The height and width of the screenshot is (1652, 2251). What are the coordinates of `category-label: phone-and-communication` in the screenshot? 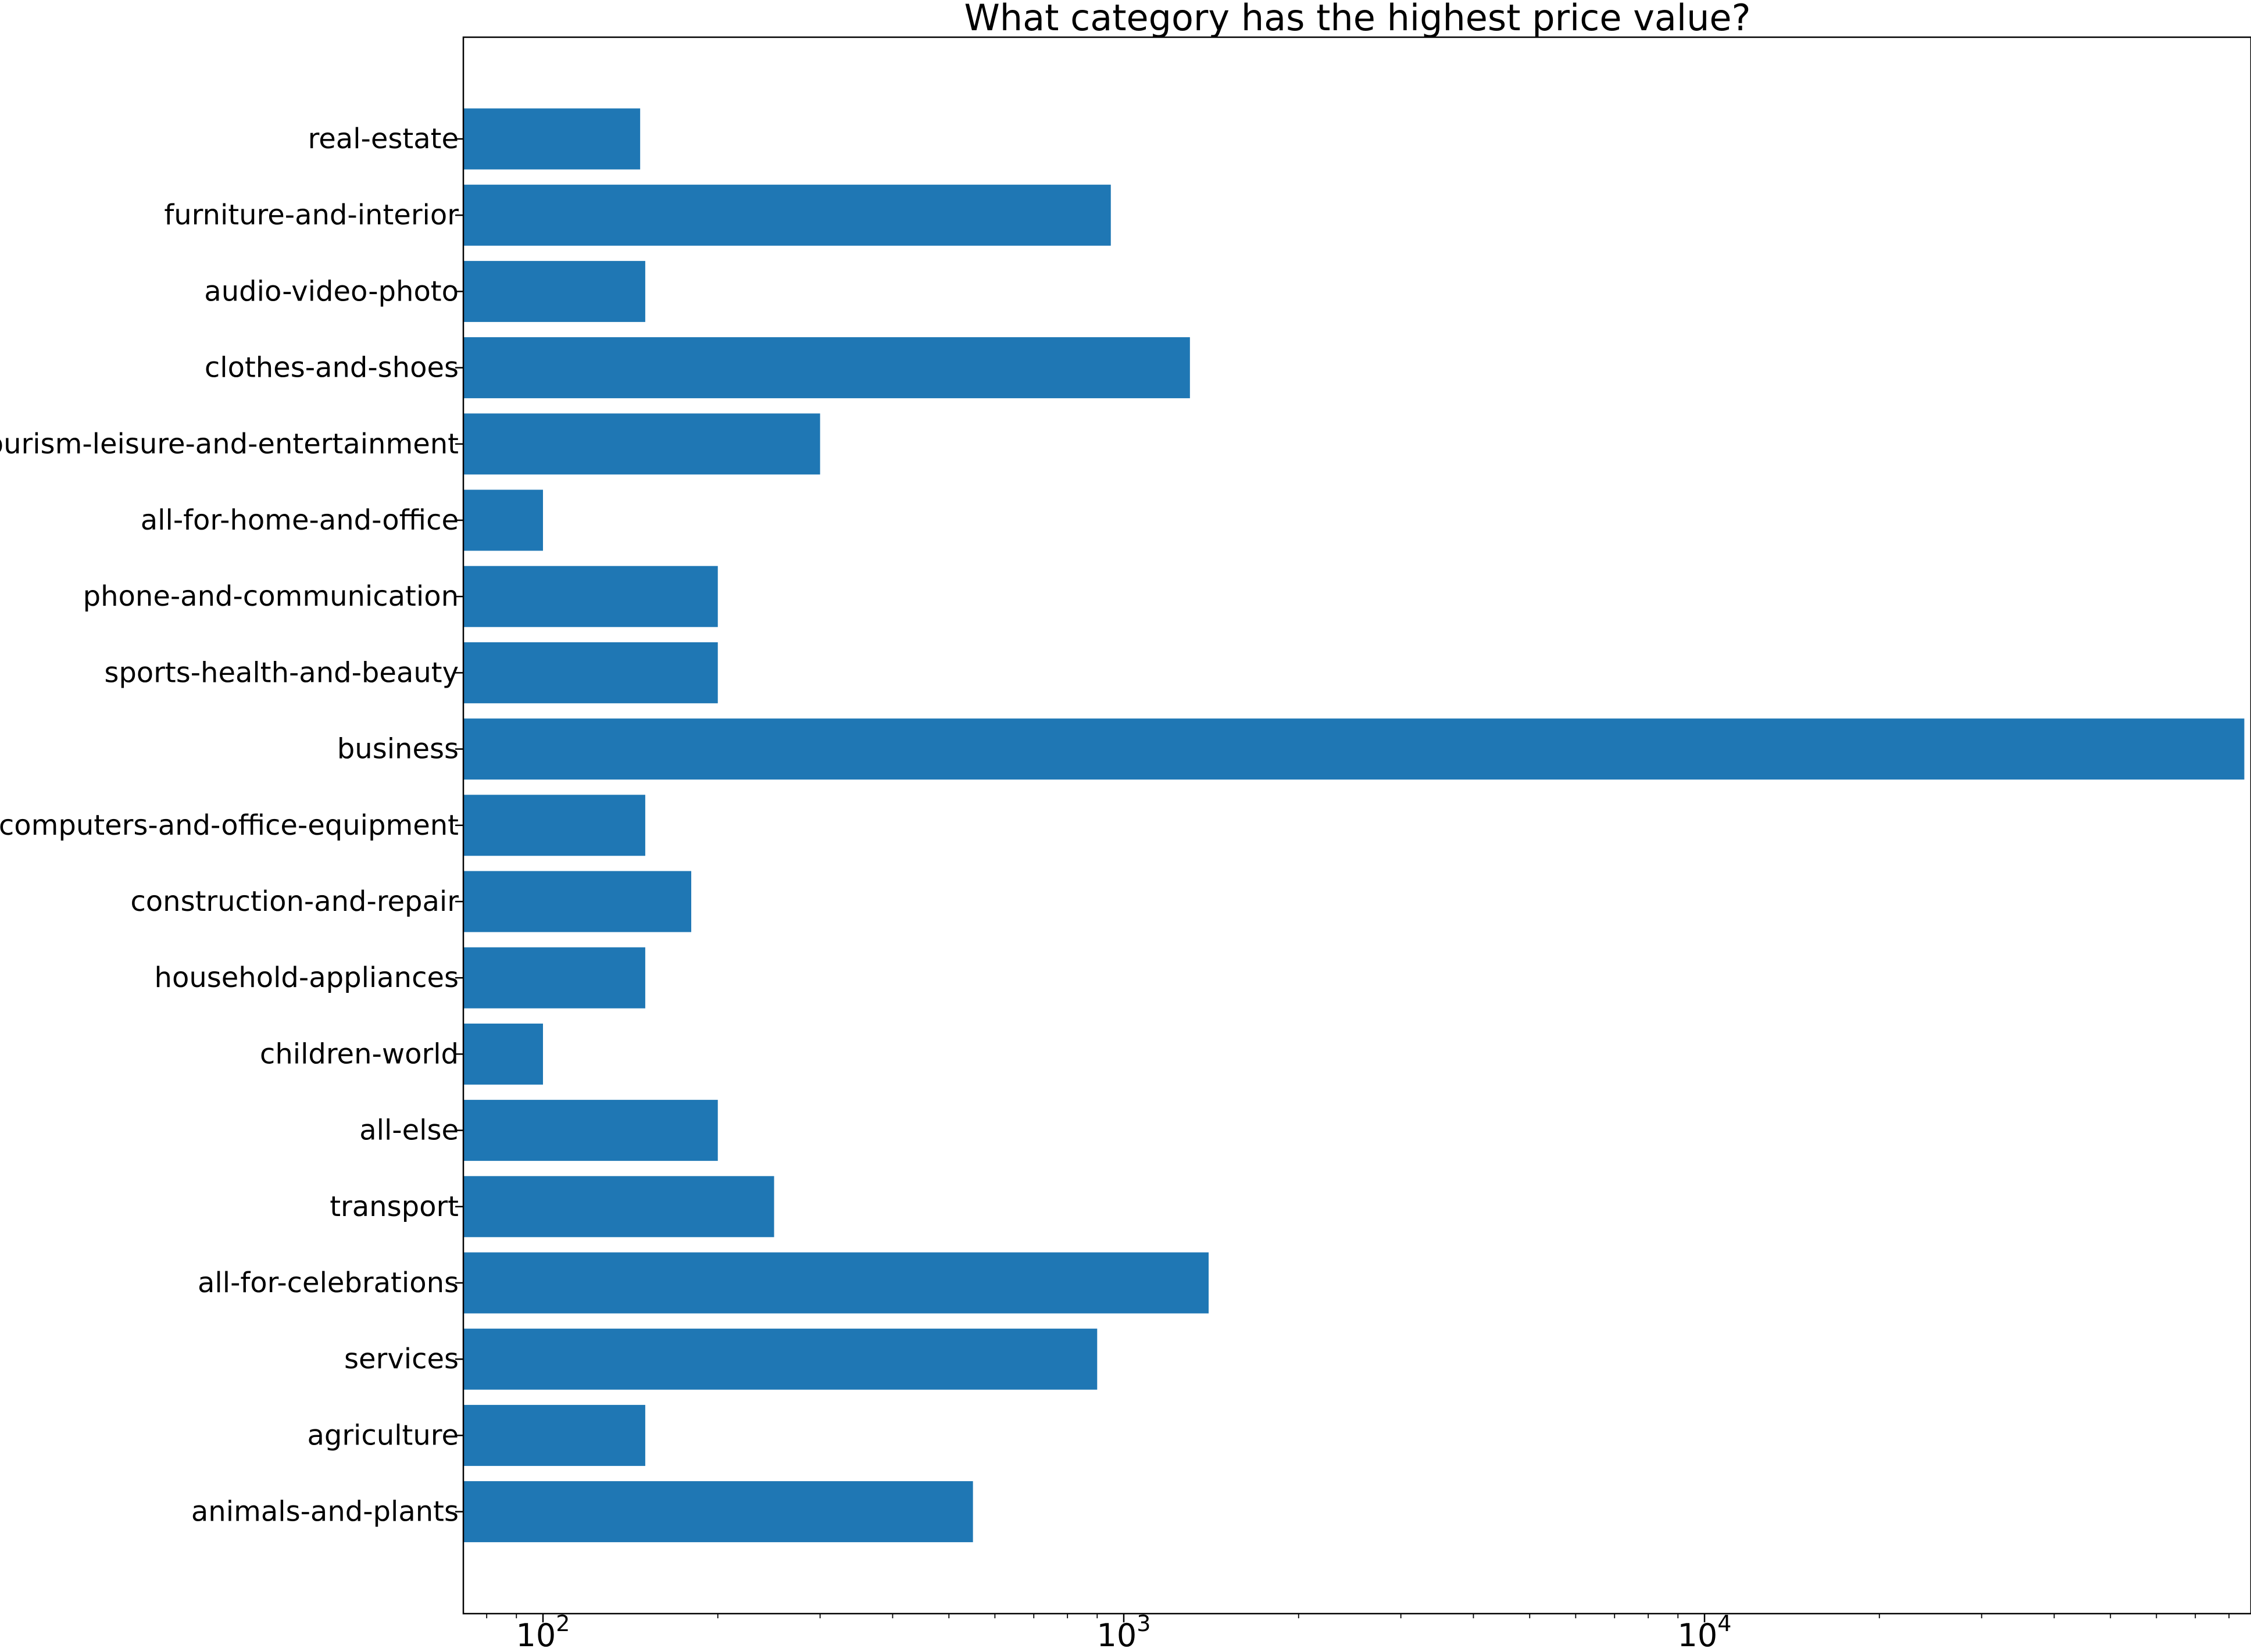 It's located at (271, 596).